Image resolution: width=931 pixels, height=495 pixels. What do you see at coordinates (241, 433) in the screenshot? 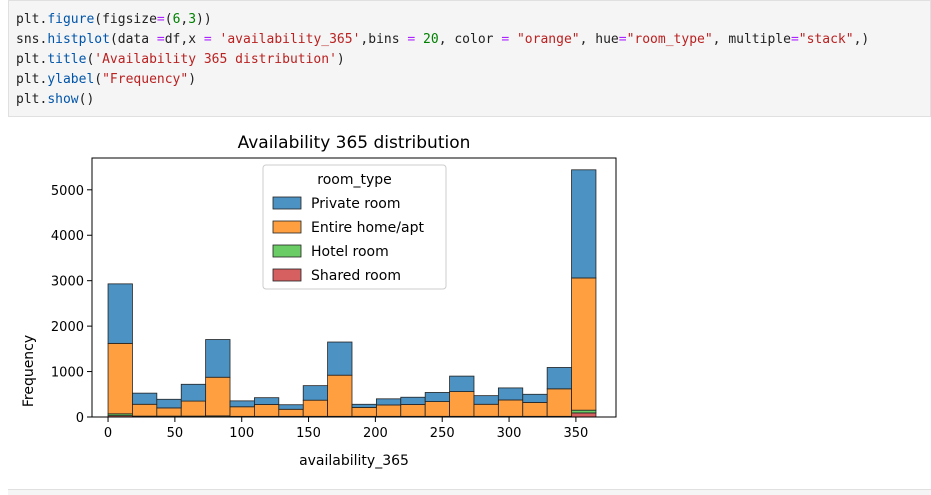
I see `x-tick-label: 100` at bounding box center [241, 433].